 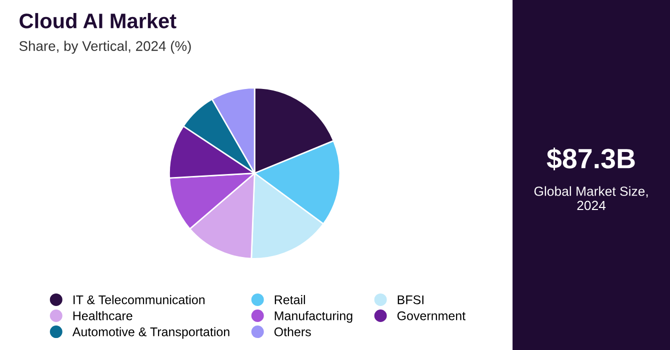 What do you see at coordinates (139, 299) in the screenshot?
I see `legend-label: IT & Telecommunication` at bounding box center [139, 299].